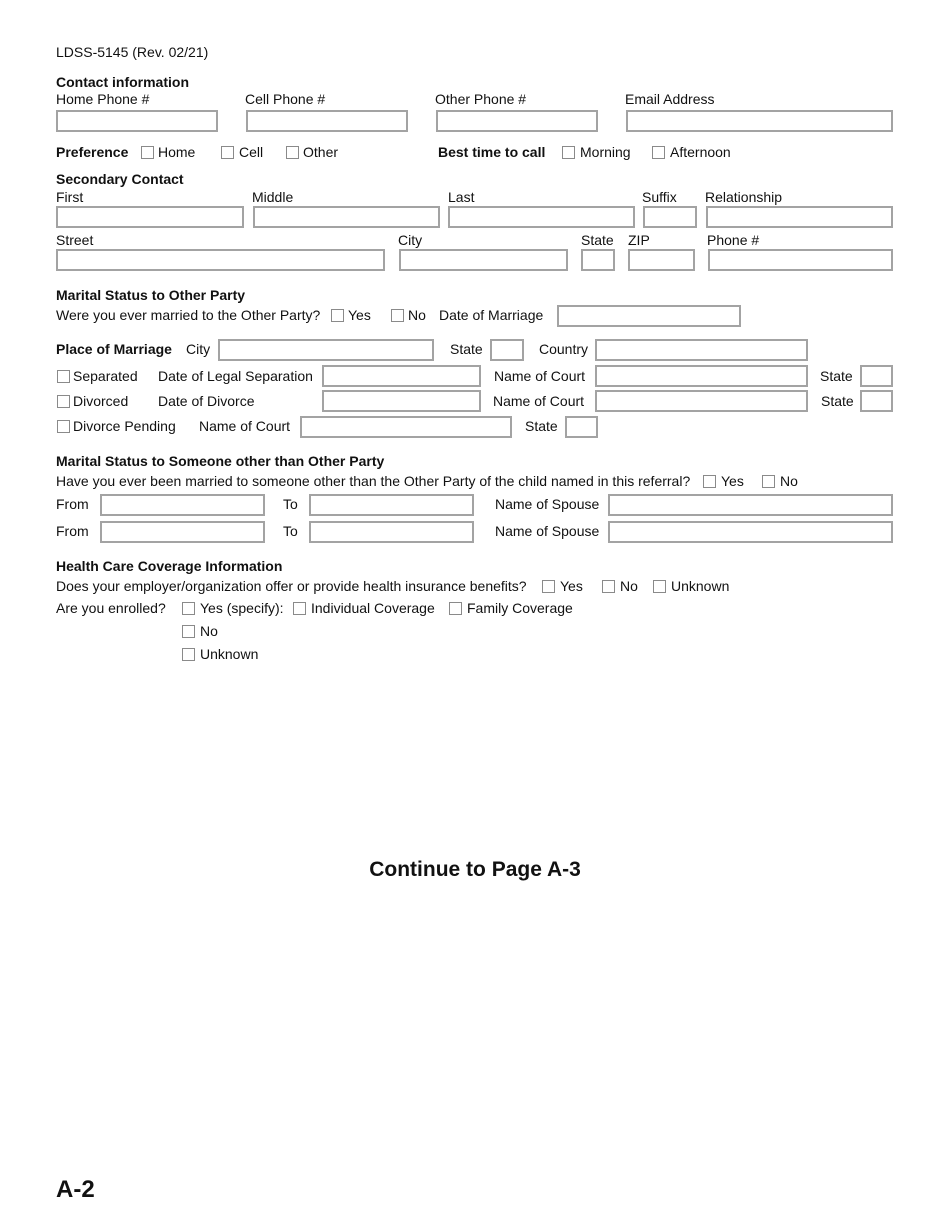  Describe the element at coordinates (188, 608) in the screenshot. I see `enrolled-yes-checkbox` at that location.